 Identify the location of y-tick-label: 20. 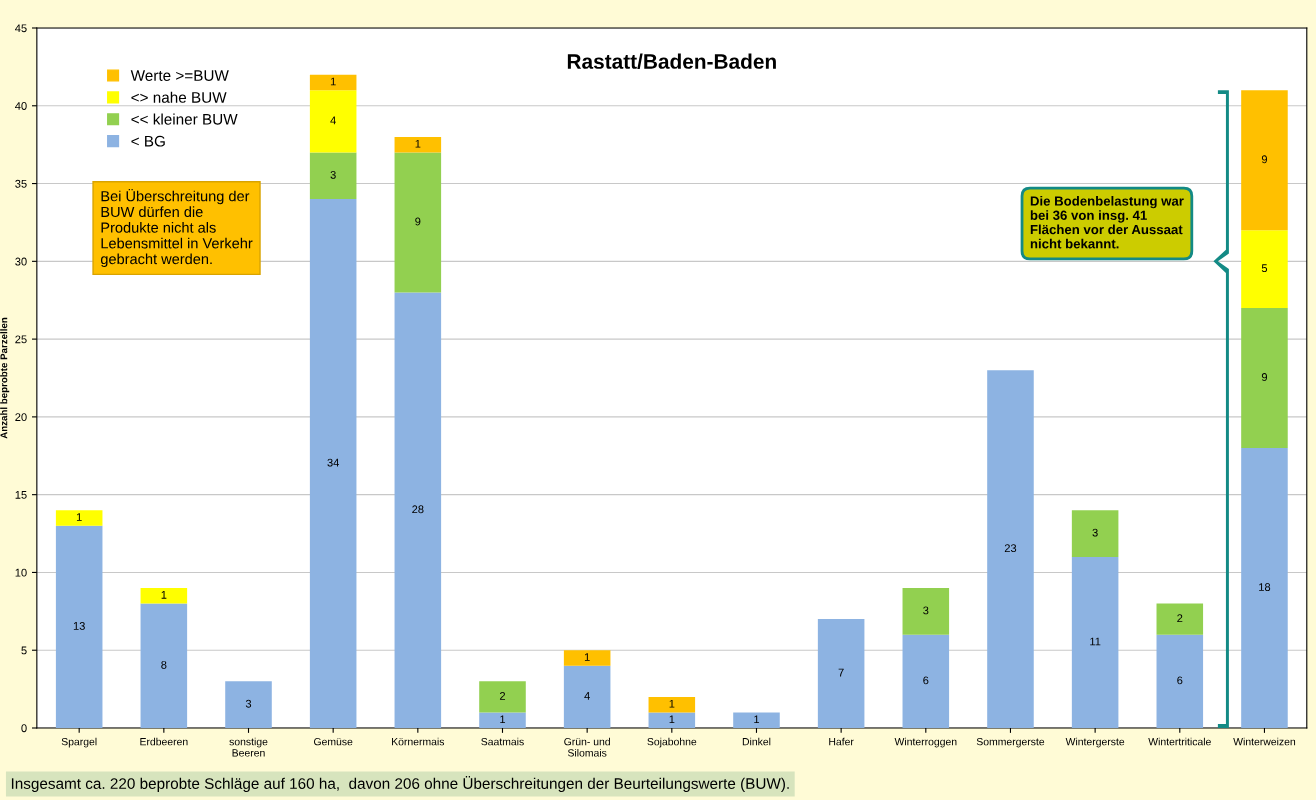
(21, 417).